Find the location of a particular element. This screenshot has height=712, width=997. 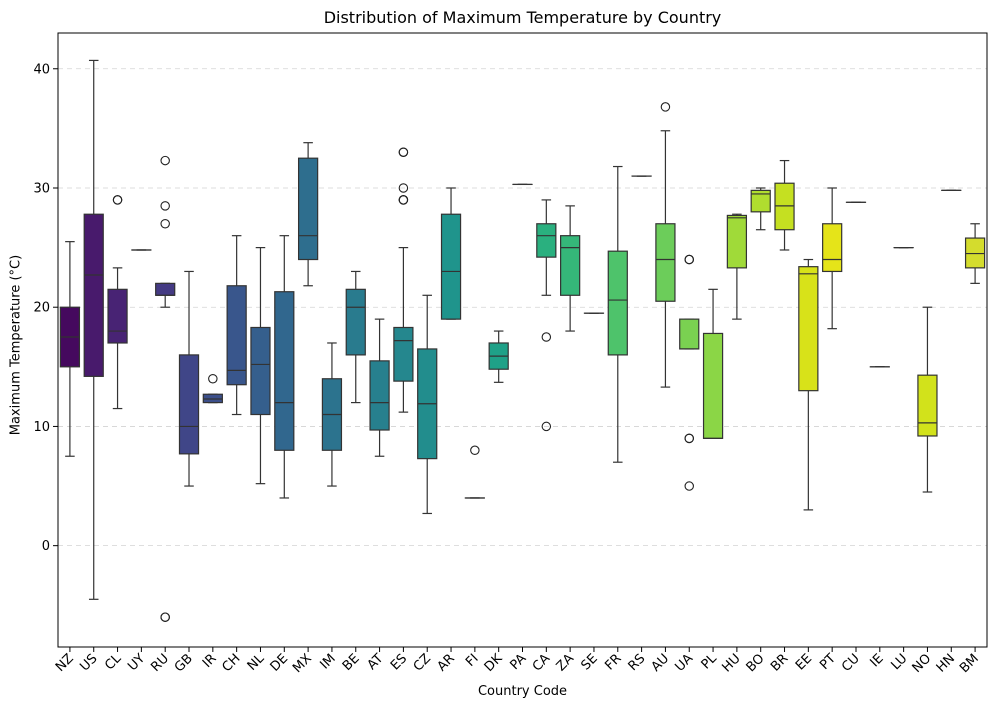

x-tick-label: GB is located at coordinates (184, 663).